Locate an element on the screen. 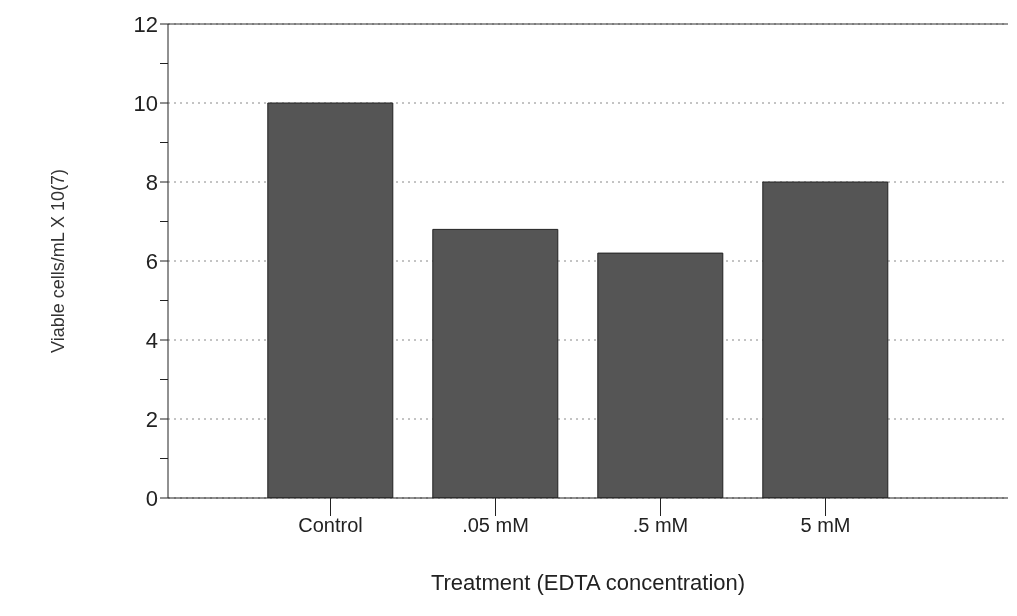 Image resolution: width=1017 pixels, height=616 pixels. y-tick-label: 8 is located at coordinates (151, 182).